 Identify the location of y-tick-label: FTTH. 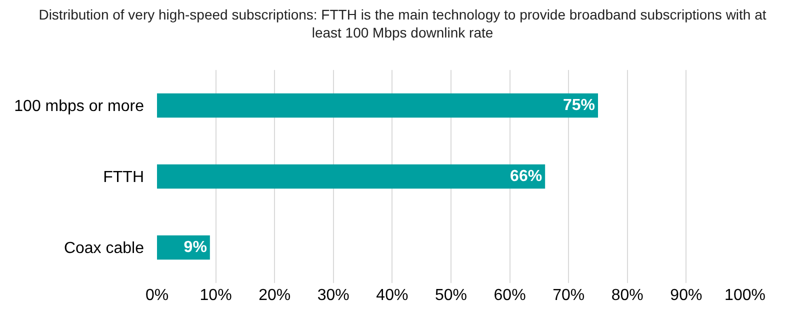
(123, 177).